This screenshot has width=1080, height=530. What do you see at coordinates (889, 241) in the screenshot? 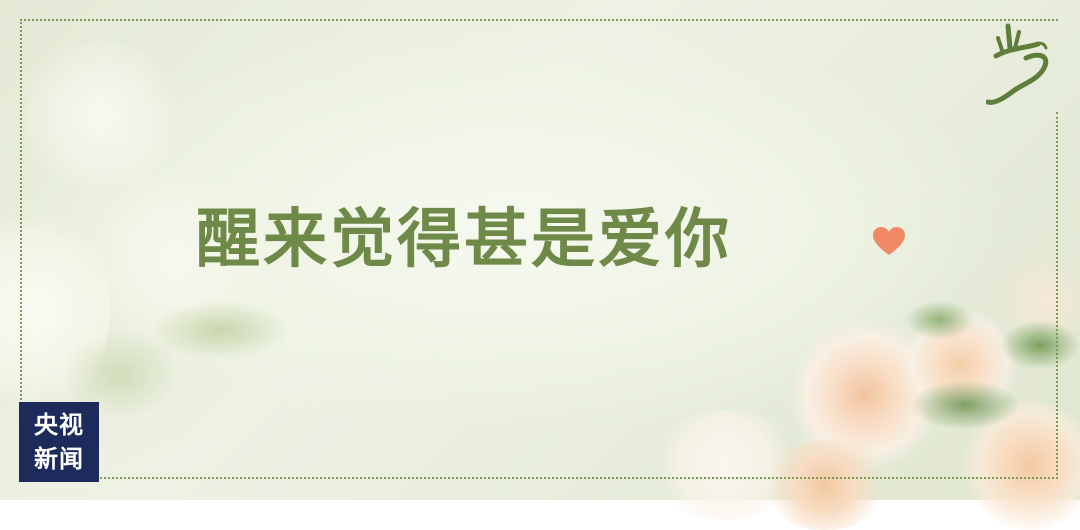
I see `heart-icon` at bounding box center [889, 241].